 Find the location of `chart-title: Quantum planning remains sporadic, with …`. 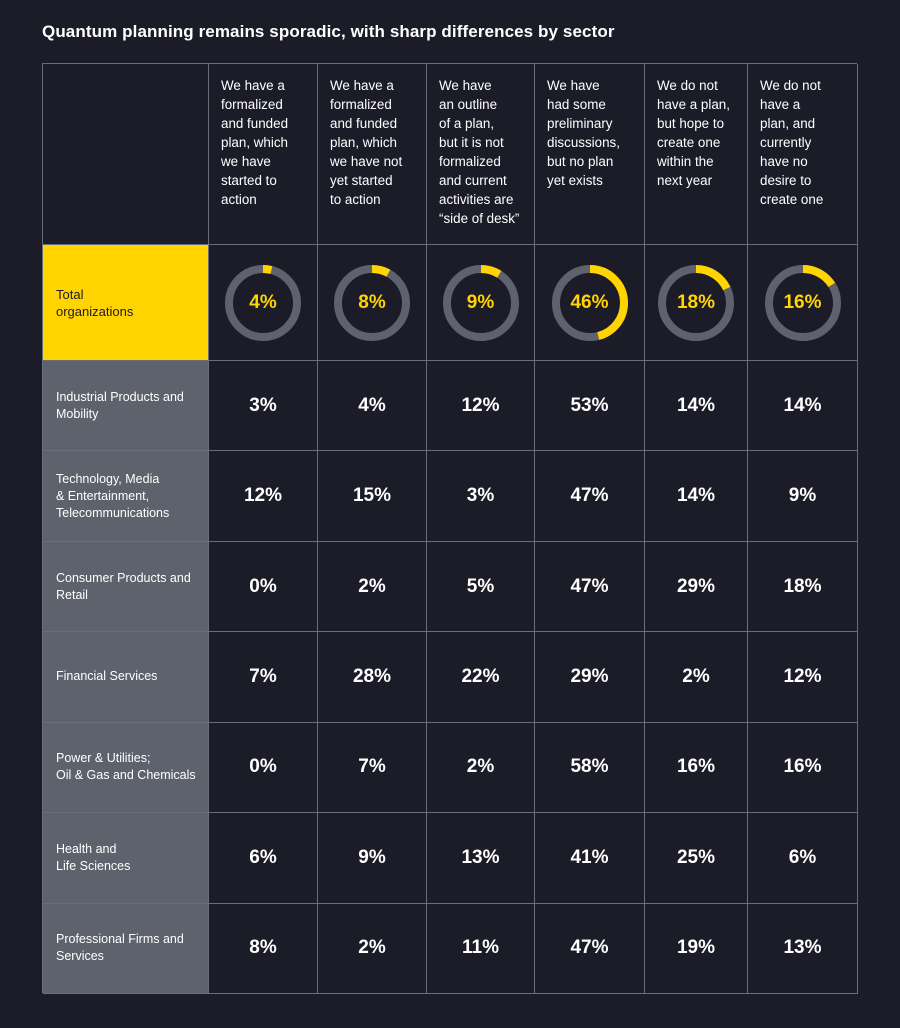

chart-title: Quantum planning remains sporadic, with … is located at coordinates (328, 31).